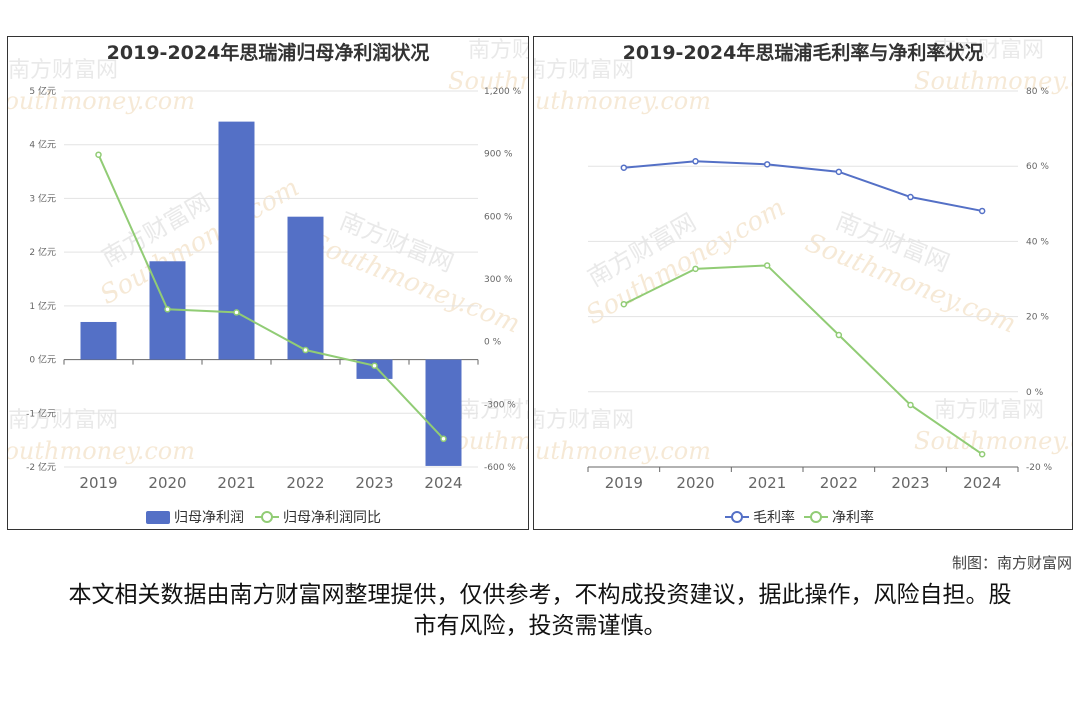  What do you see at coordinates (839, 172) in the screenshot?
I see `series-0-point-2022` at bounding box center [839, 172].